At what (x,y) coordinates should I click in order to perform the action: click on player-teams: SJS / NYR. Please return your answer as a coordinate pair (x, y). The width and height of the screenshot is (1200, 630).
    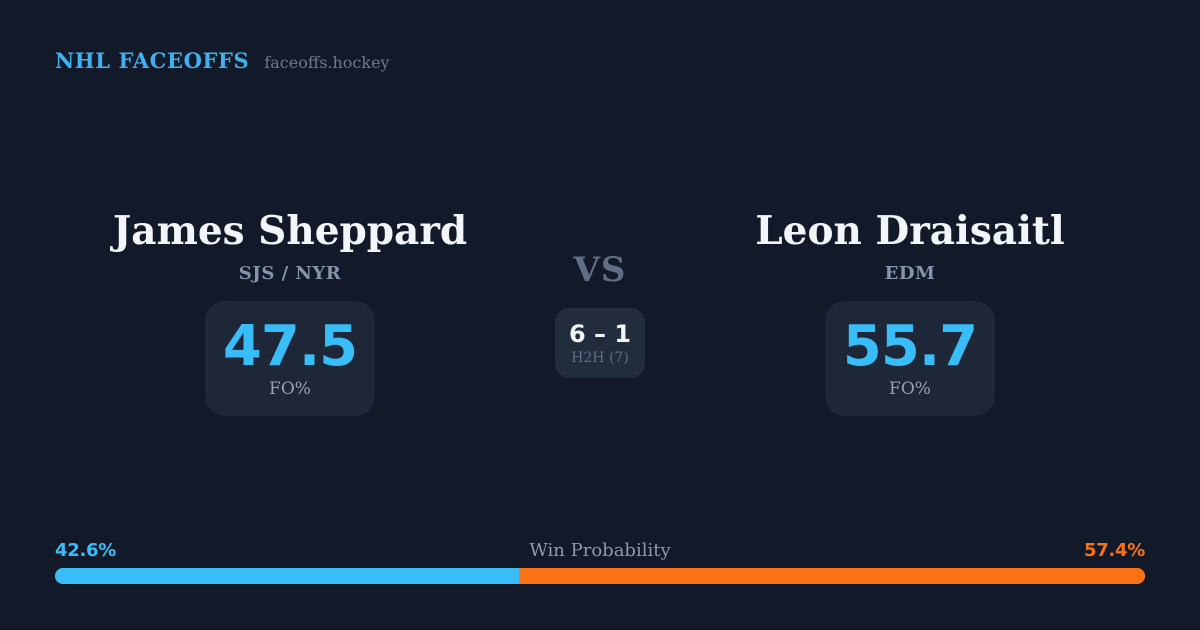
    Looking at the image, I should click on (290, 273).